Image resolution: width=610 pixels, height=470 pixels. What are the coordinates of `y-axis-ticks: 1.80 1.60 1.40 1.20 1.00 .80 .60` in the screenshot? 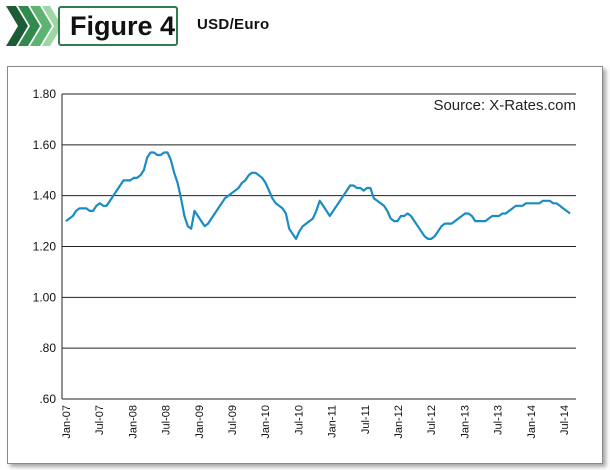 It's located at (45, 246).